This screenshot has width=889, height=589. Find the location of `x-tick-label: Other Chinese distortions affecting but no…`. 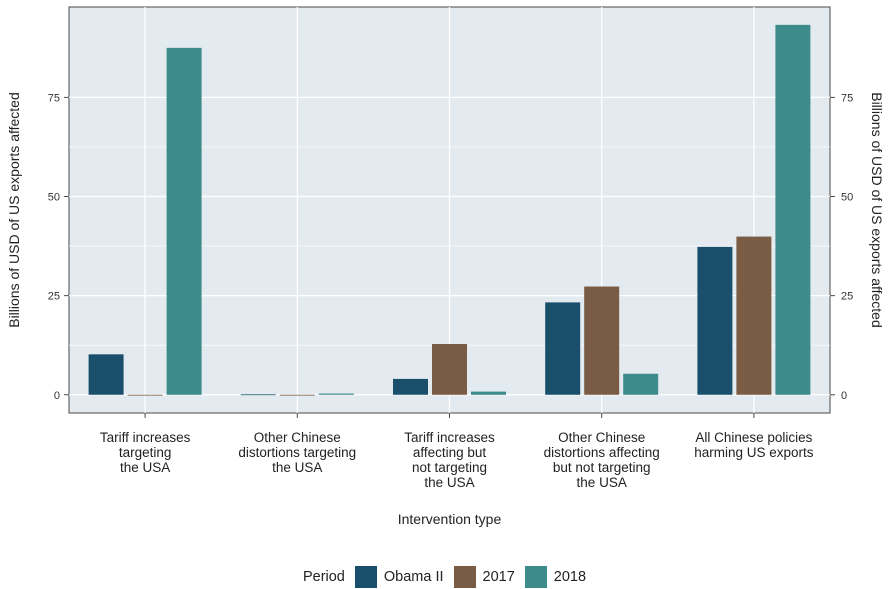

x-tick-label: Other Chinese distortions affecting but no… is located at coordinates (602, 460).